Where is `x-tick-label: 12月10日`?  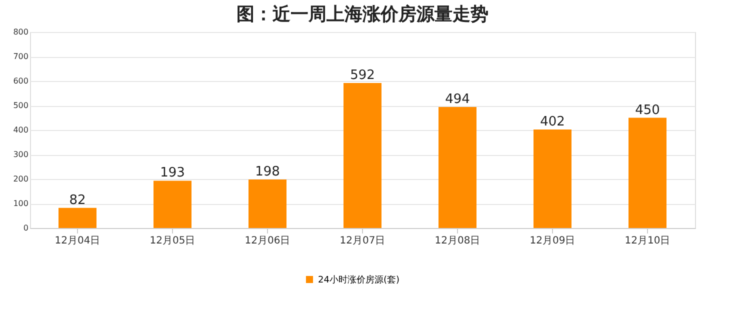 x-tick-label: 12月10日 is located at coordinates (647, 241).